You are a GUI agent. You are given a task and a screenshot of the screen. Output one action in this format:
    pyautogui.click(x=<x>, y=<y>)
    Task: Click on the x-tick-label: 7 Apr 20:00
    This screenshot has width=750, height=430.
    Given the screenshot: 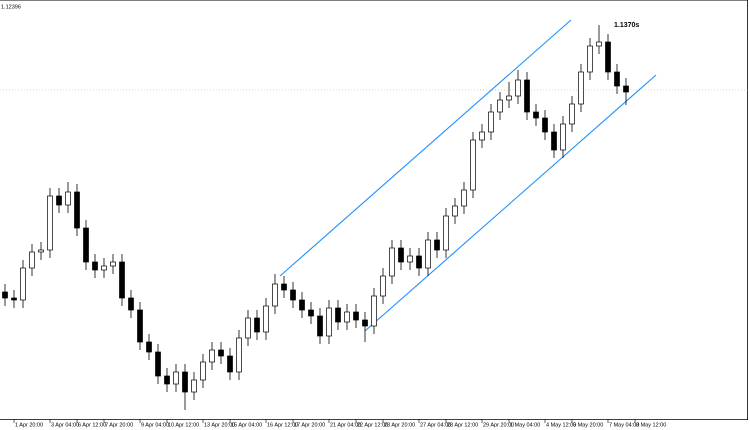 What is the action you would take?
    pyautogui.click(x=119, y=425)
    